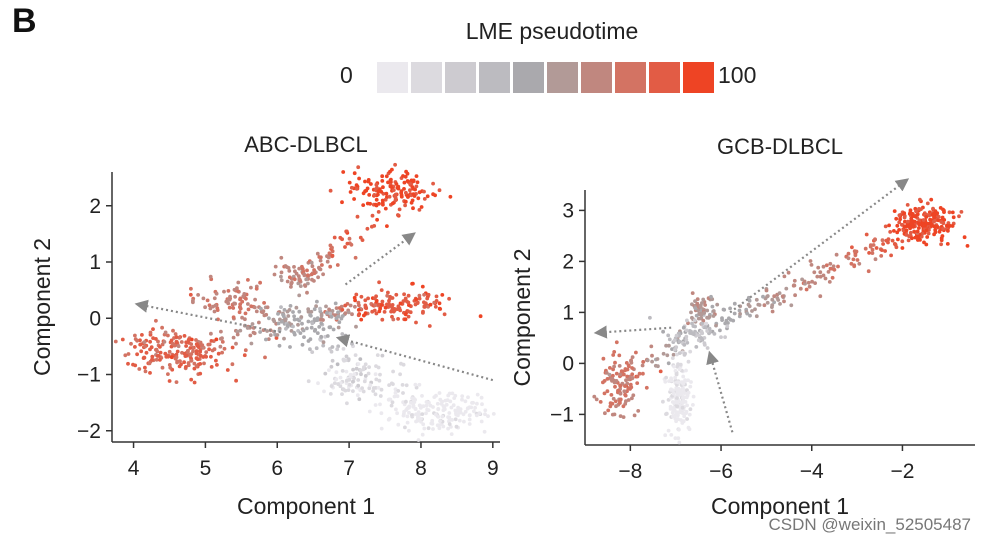 Image resolution: width=985 pixels, height=541 pixels. Describe the element at coordinates (562, 414) in the screenshot. I see `y-tick-label: −1` at that location.